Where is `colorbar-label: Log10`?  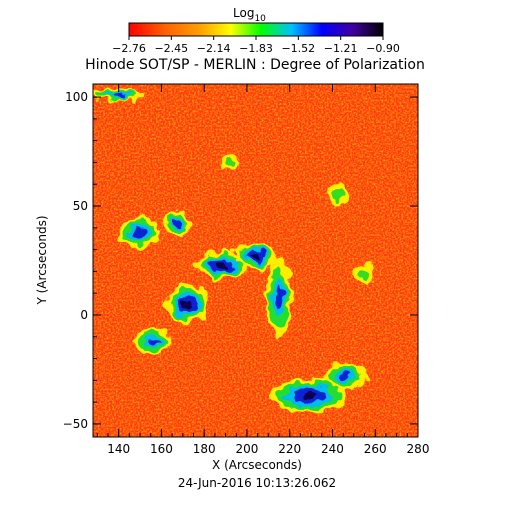 colorbar-label: Log10 is located at coordinates (249, 15).